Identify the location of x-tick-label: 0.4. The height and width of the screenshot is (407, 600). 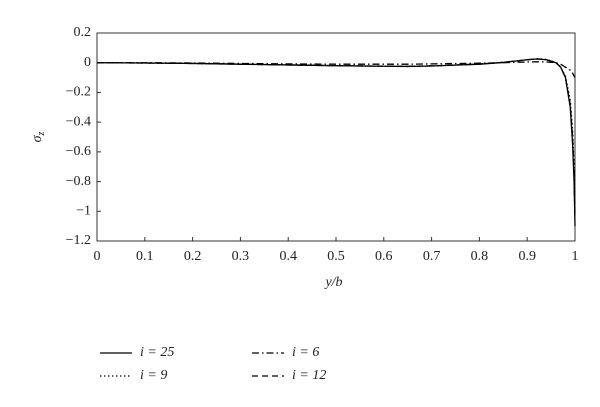
(288, 256).